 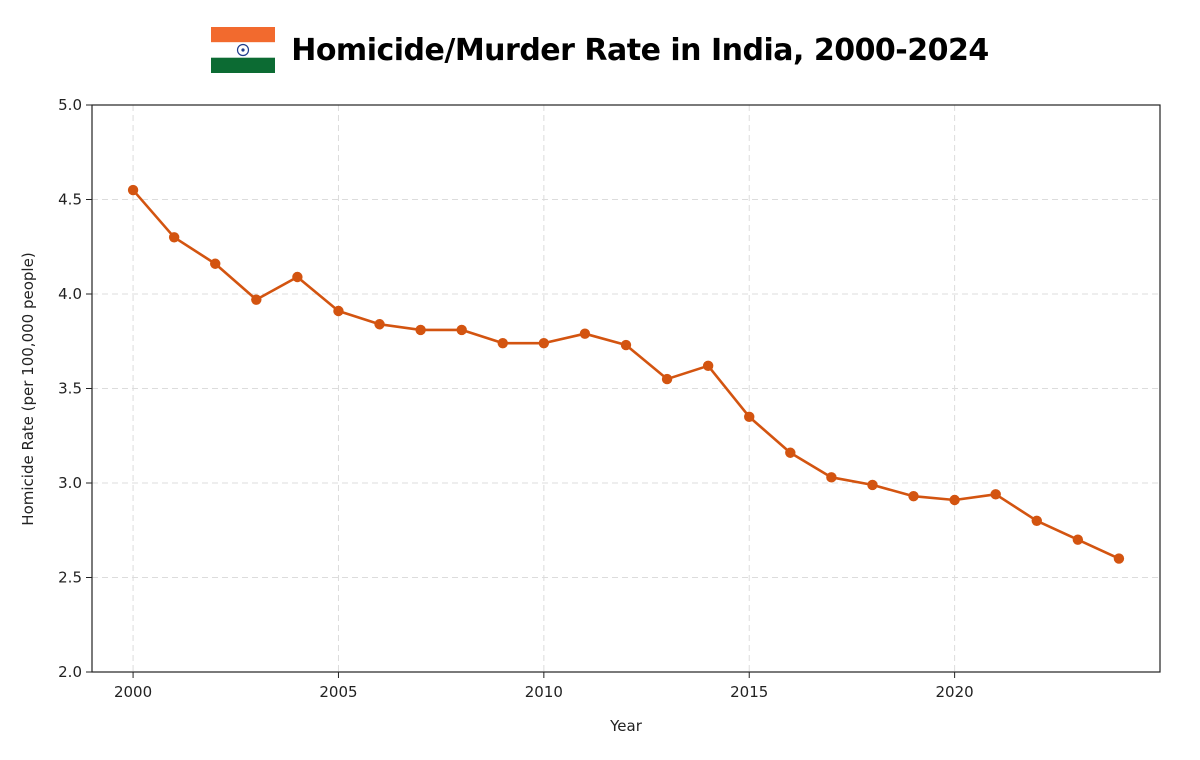 What do you see at coordinates (243, 35) in the screenshot?
I see `flag-saffron-stripe` at bounding box center [243, 35].